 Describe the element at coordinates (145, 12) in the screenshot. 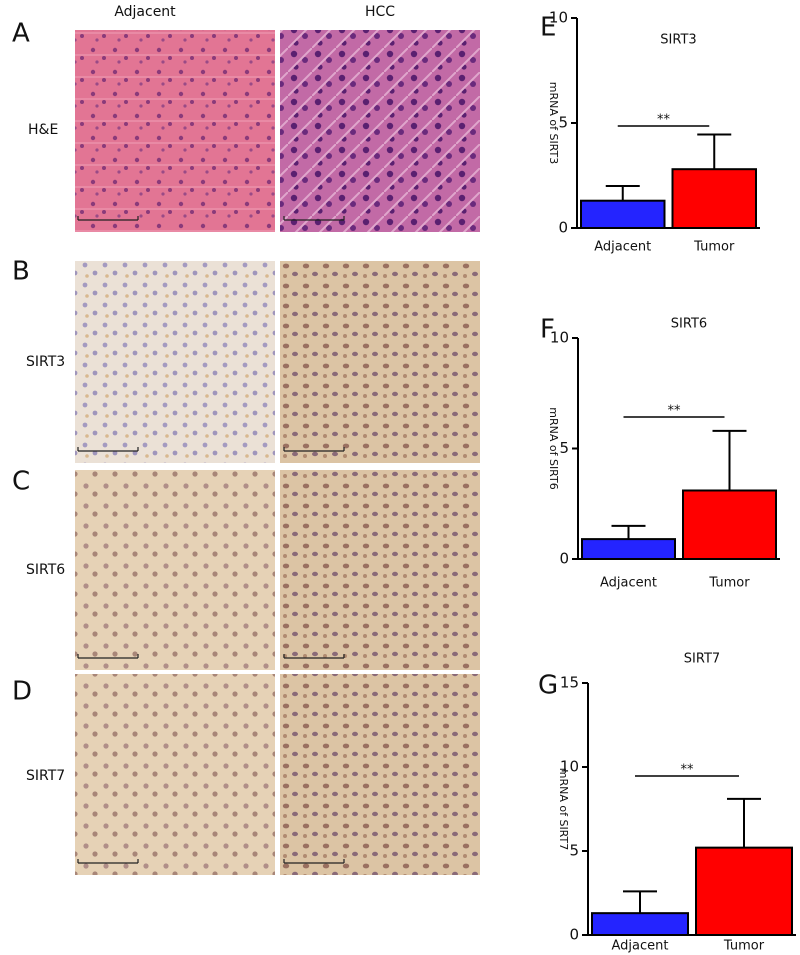

I see `column-header: Adjacent` at that location.